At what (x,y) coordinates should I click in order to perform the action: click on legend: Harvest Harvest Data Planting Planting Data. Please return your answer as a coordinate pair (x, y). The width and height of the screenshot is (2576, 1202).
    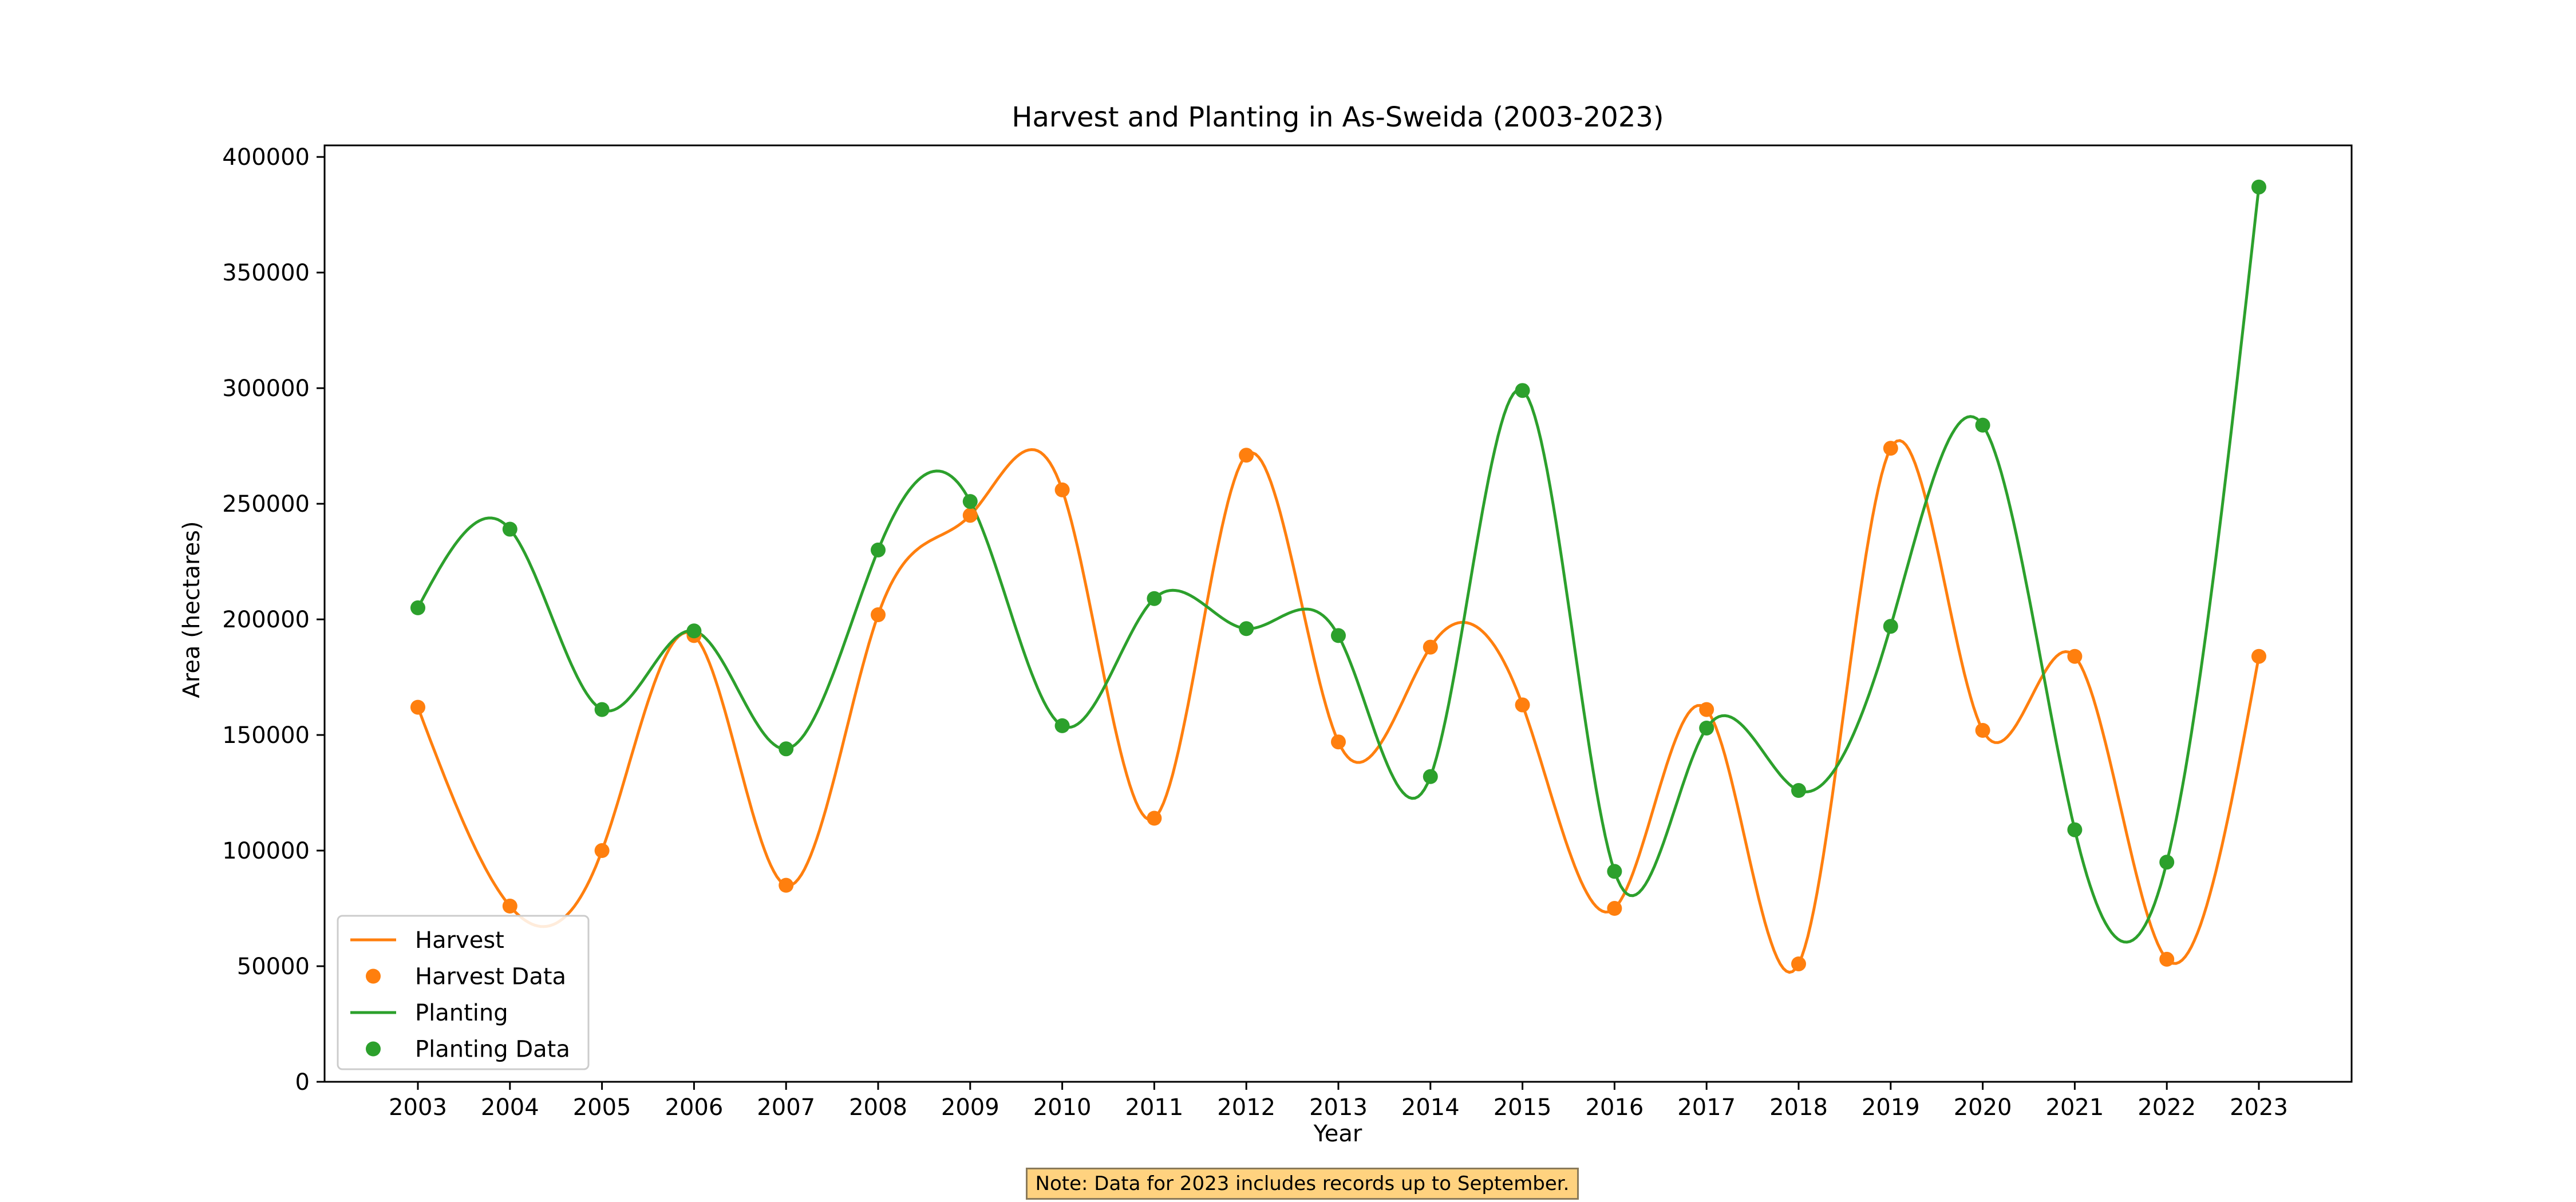
    Looking at the image, I should click on (463, 993).